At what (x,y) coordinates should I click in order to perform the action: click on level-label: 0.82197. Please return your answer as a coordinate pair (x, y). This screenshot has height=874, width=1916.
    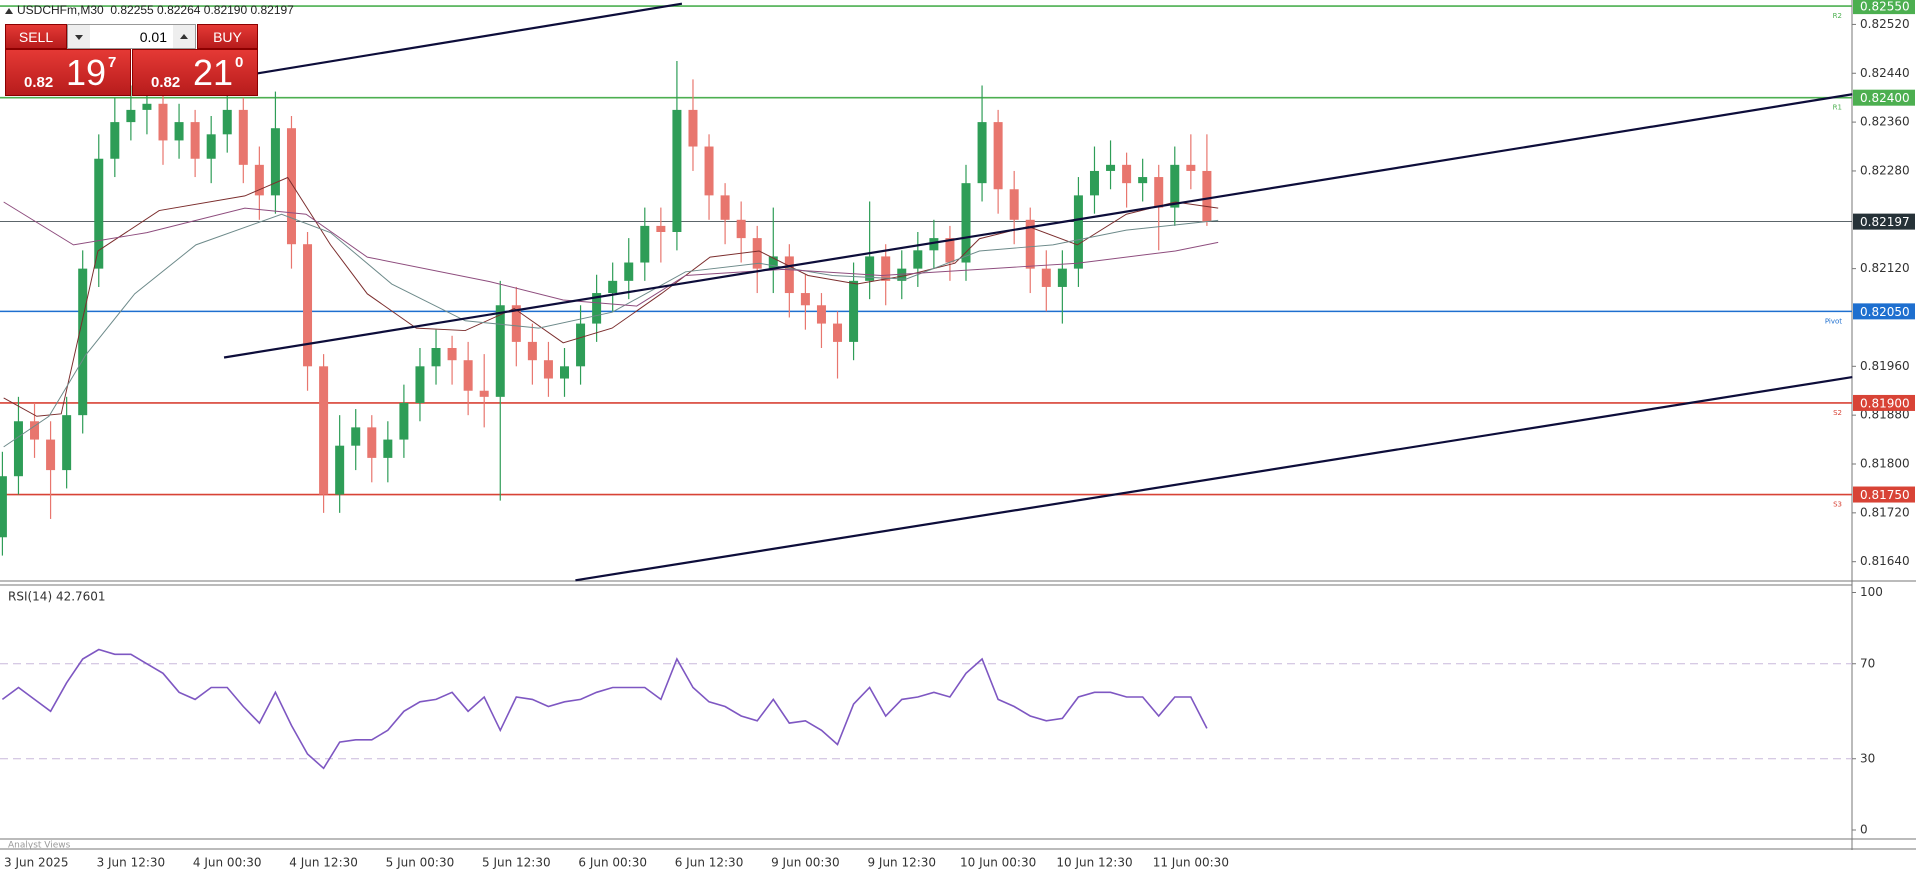
    Looking at the image, I should click on (1885, 222).